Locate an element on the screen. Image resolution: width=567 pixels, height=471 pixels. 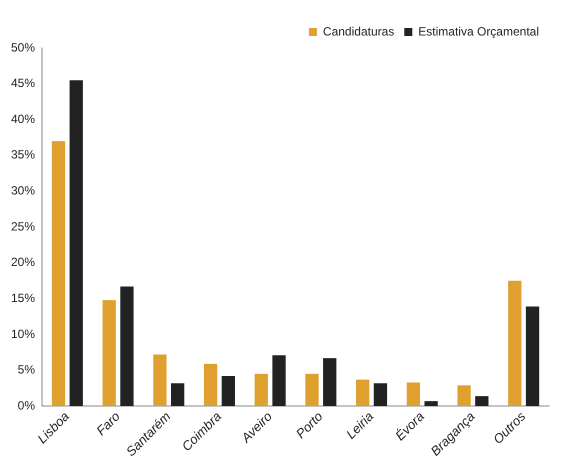
legend-label: Candidaturas is located at coordinates (358, 31).